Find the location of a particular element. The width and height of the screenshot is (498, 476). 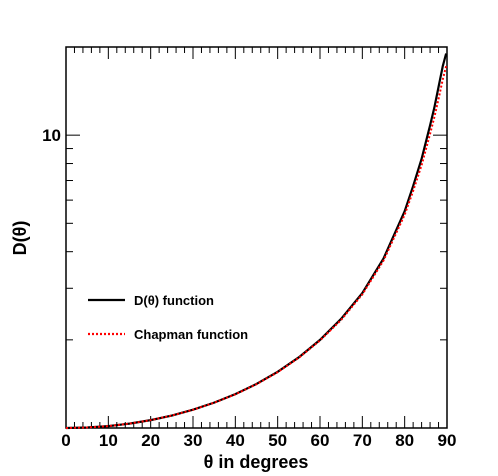

x-tick-label: 90 is located at coordinates (447, 440).